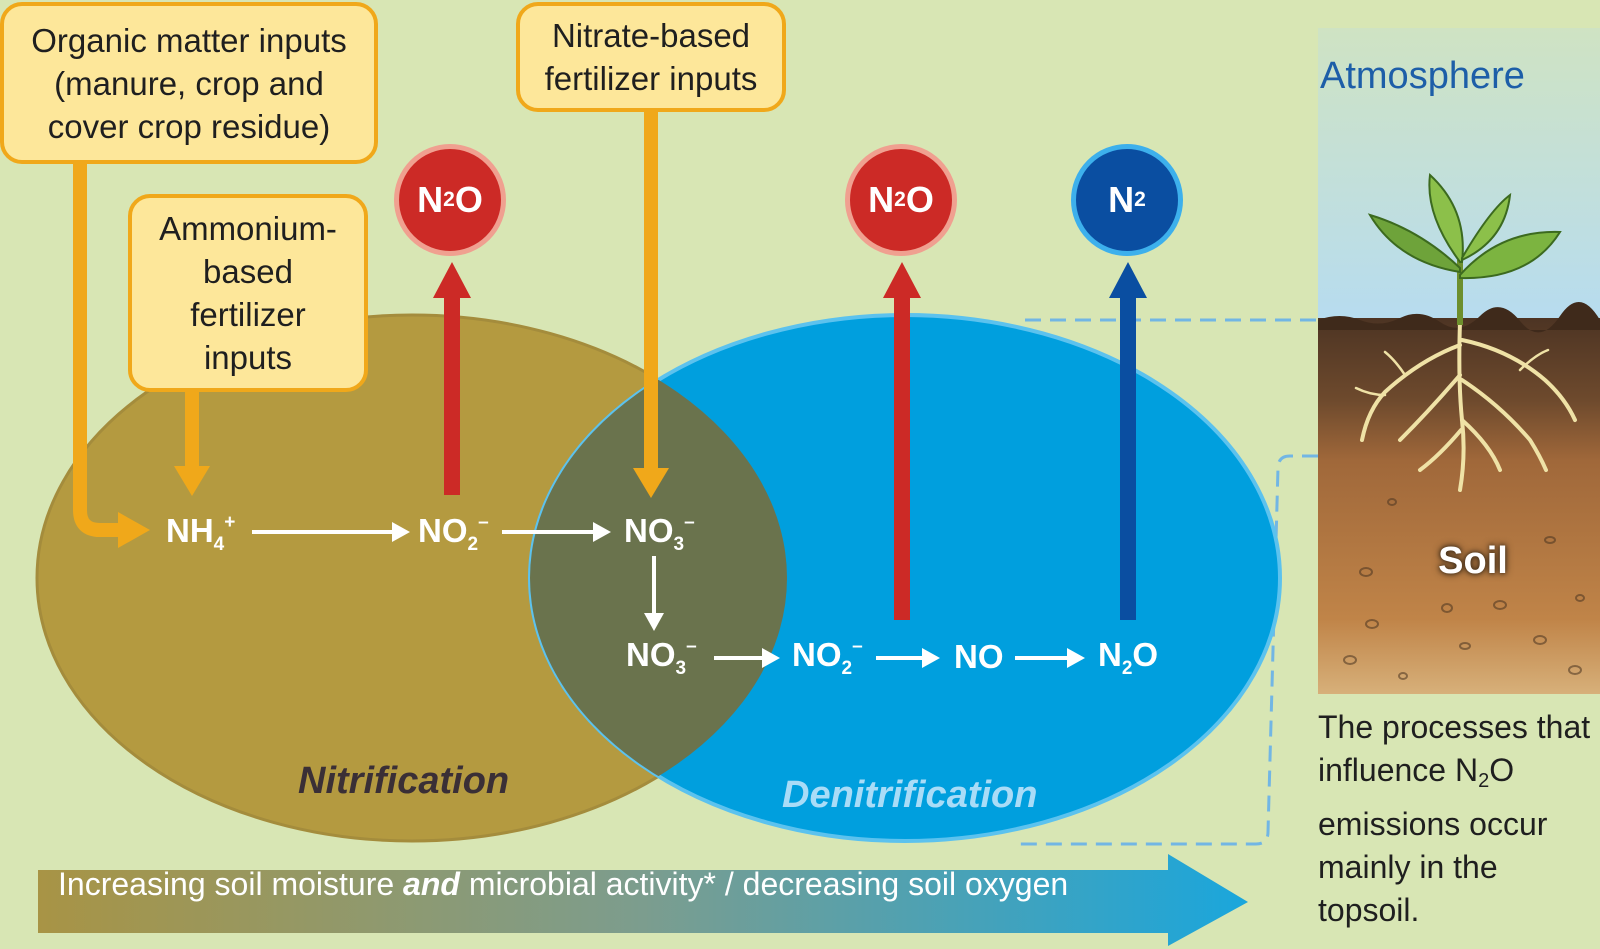 This screenshot has height=949, width=1600. I want to click on no2-label-nitrification: NO2–, so click(453, 534).